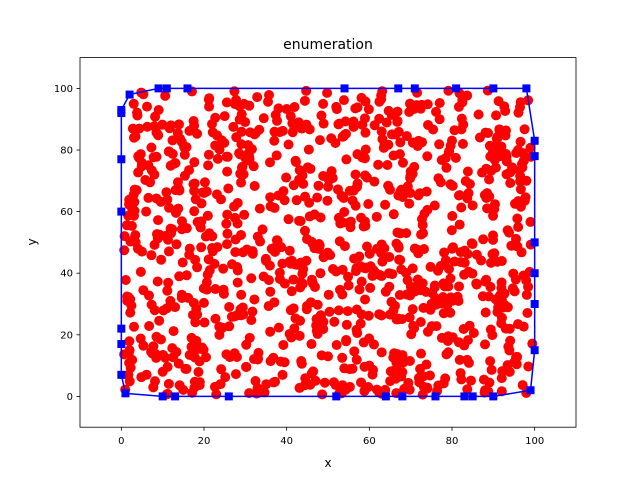 The width and height of the screenshot is (640, 480). I want to click on y-tick-label: 20, so click(66, 335).